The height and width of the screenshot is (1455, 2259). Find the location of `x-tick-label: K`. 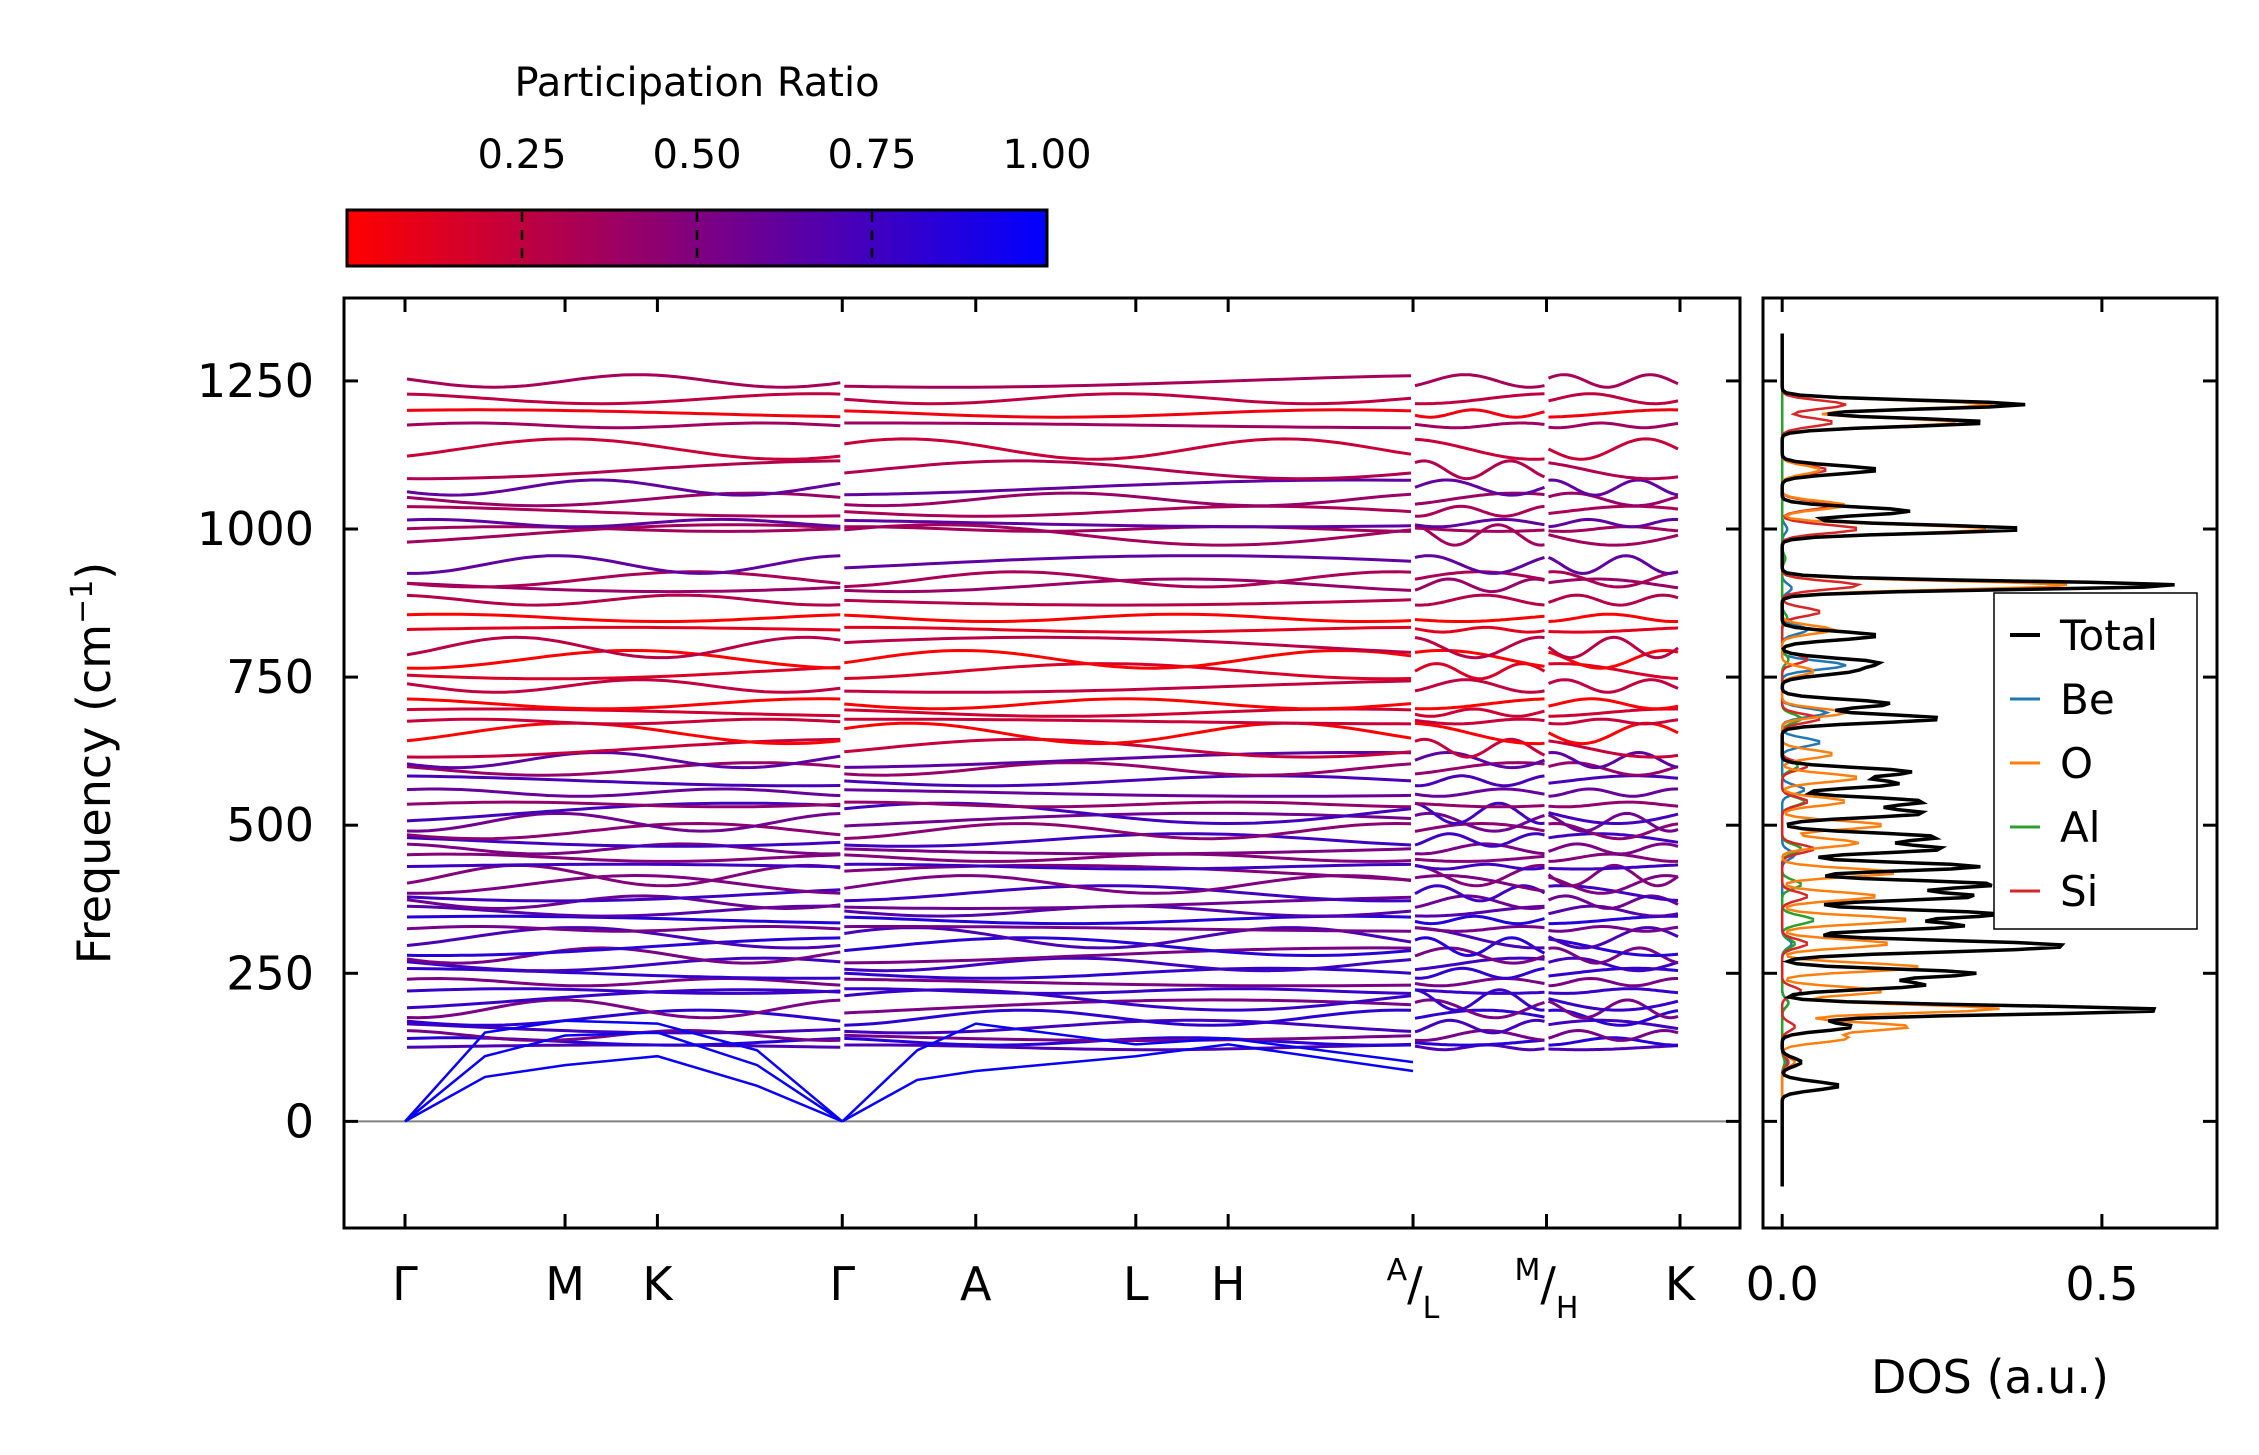

x-tick-label: K is located at coordinates (658, 1284).